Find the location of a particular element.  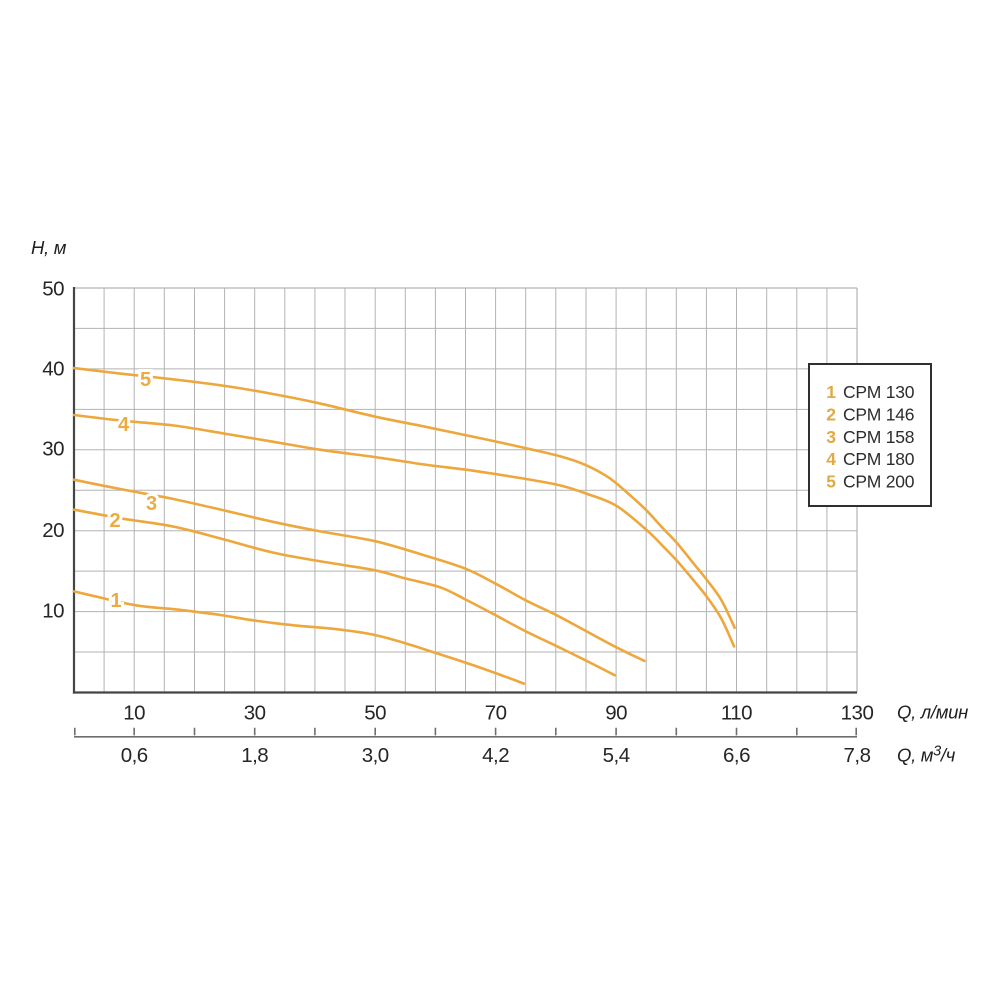

svg-text: CPM 180 is located at coordinates (879, 459).